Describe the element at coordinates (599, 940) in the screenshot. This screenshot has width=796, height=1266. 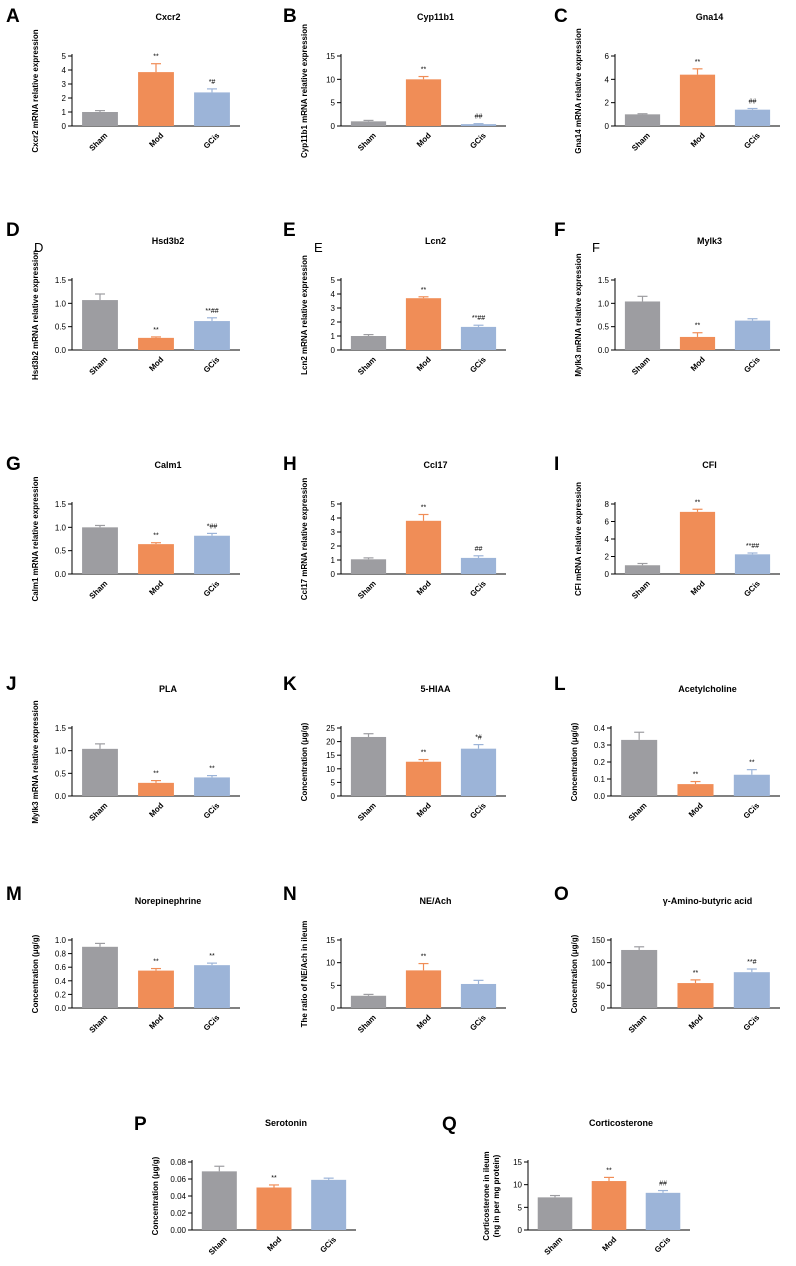
I see `y-tick-label: 150` at that location.